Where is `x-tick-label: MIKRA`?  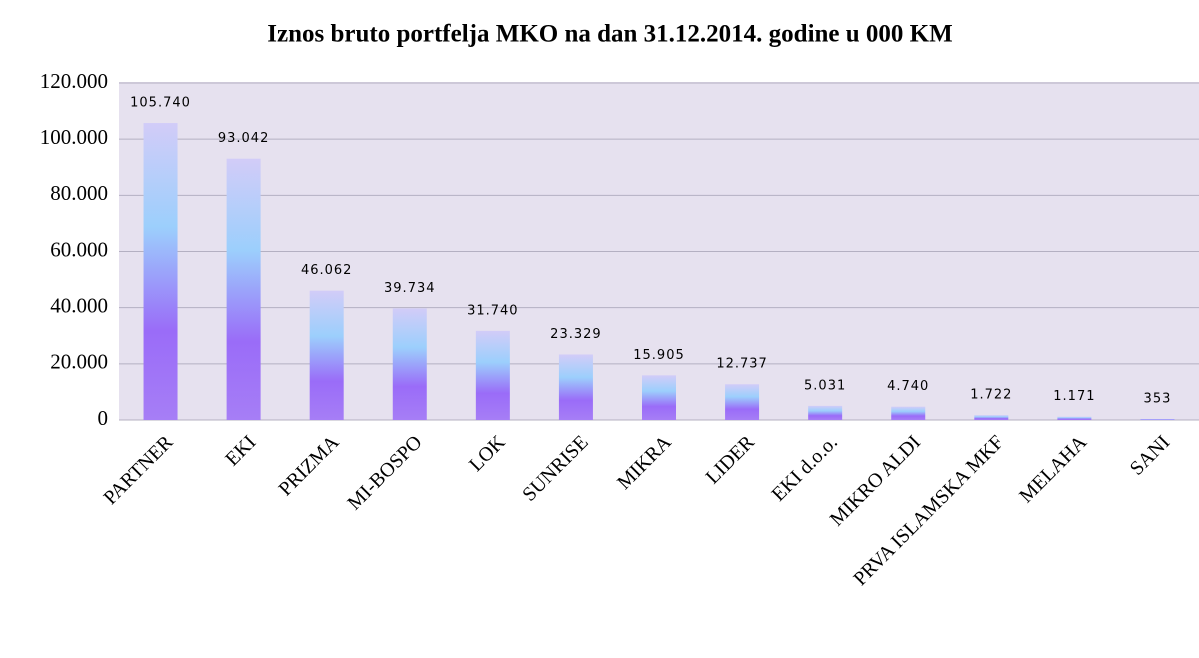
x-tick-label: MIKRA is located at coordinates (644, 462).